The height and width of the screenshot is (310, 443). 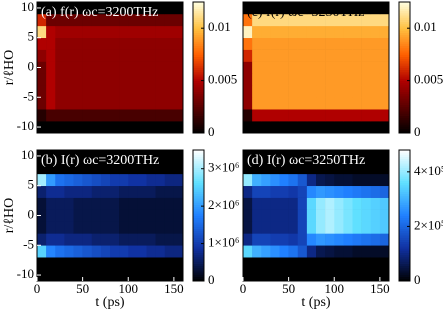 I want to click on x-tick-label: 0, so click(x=243, y=288).